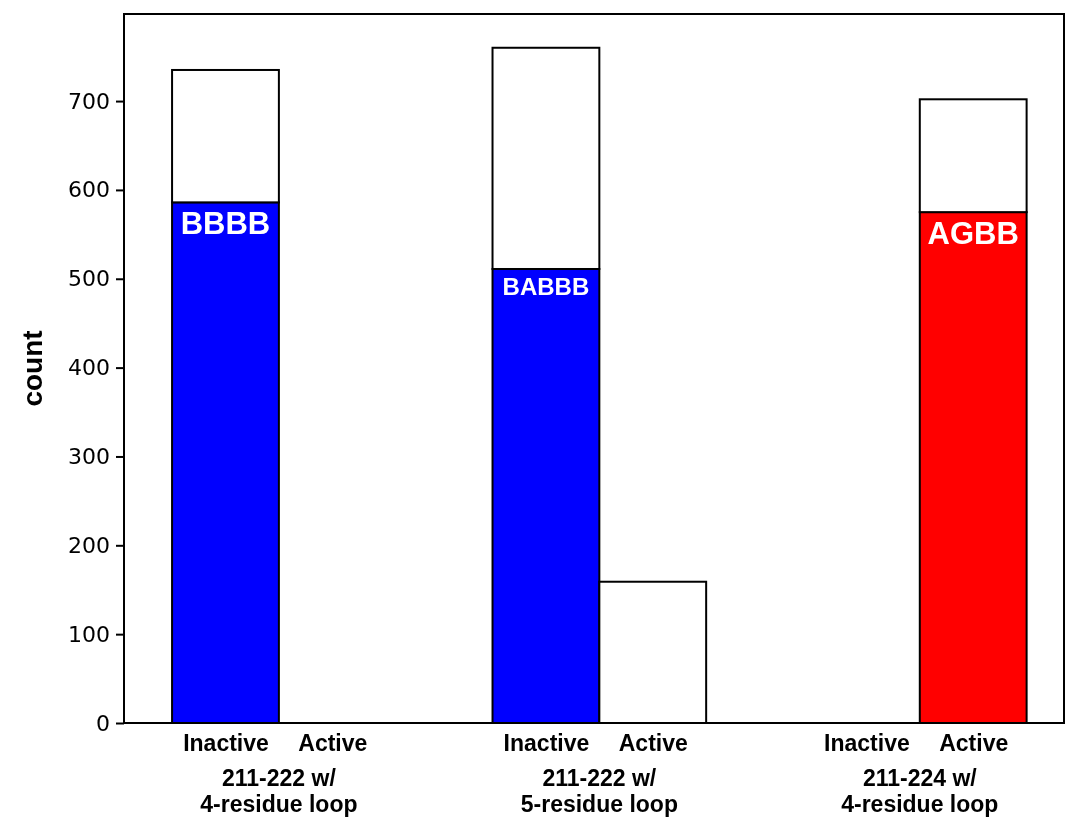  What do you see at coordinates (973, 234) in the screenshot?
I see `data-label: AGBB` at bounding box center [973, 234].